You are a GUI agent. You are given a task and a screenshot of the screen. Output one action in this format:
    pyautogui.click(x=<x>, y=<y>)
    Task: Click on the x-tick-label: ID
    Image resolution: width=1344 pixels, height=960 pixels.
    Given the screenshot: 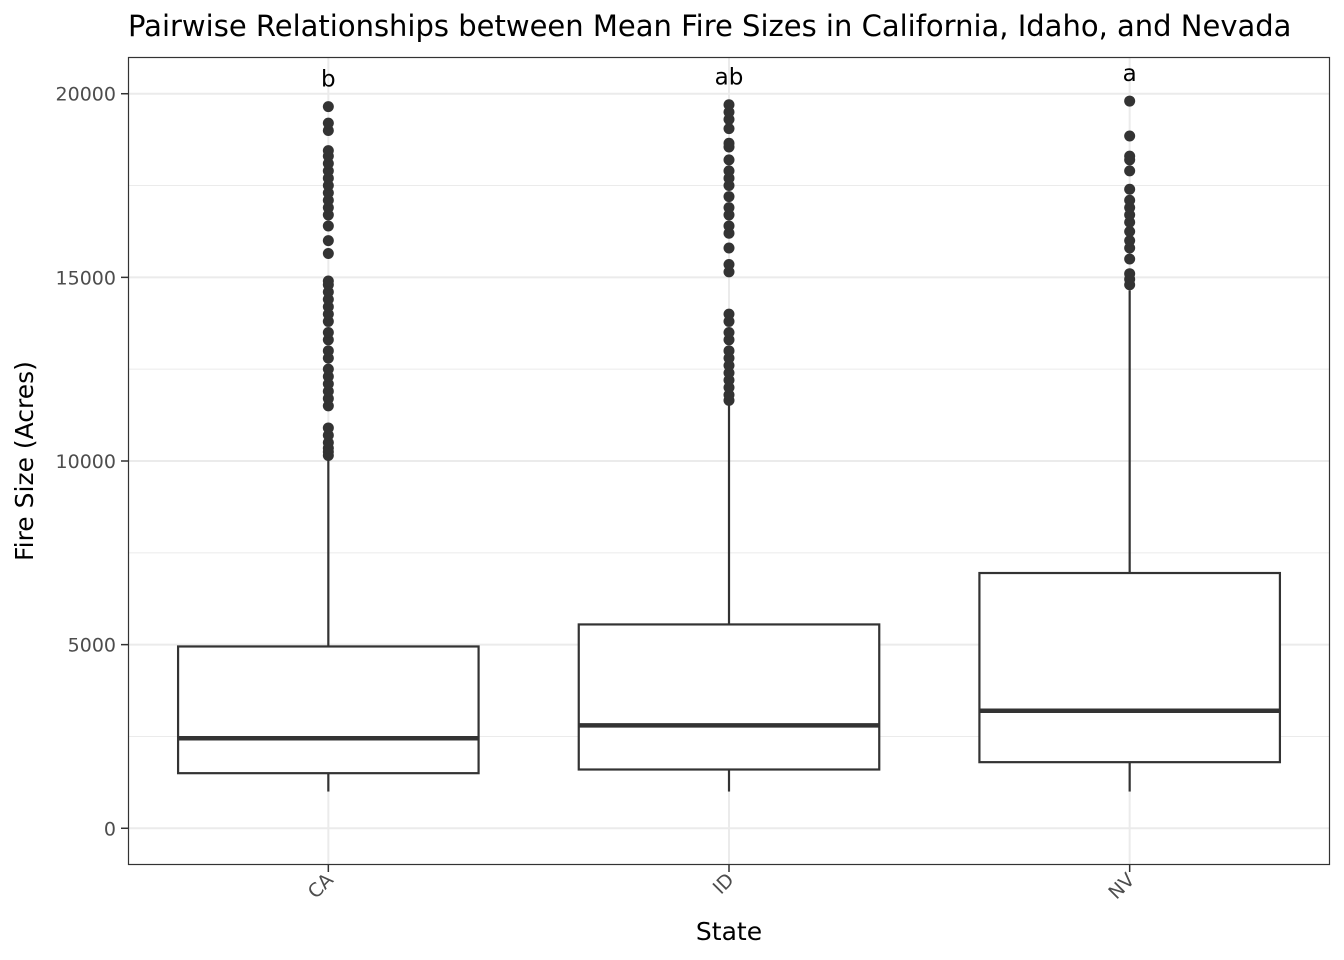 What is the action you would take?
    pyautogui.click(x=724, y=884)
    